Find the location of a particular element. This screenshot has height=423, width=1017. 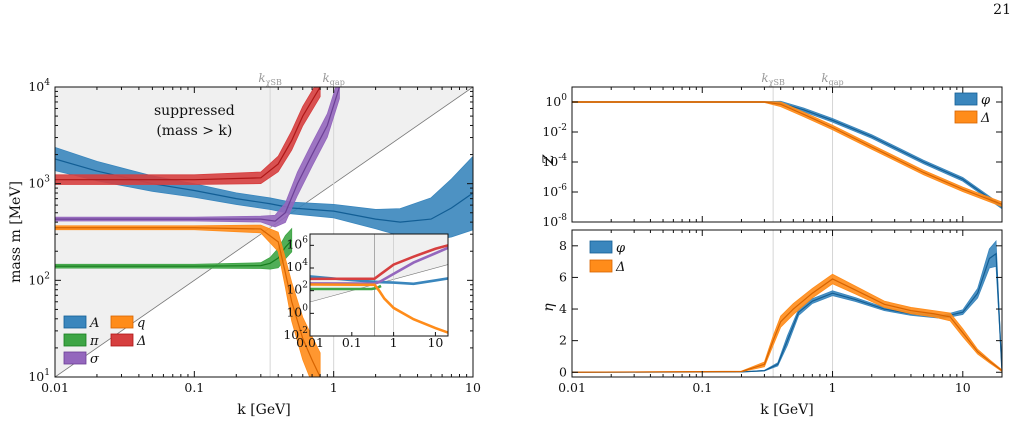

Z-legend: φΔ is located at coordinates (972, 109).